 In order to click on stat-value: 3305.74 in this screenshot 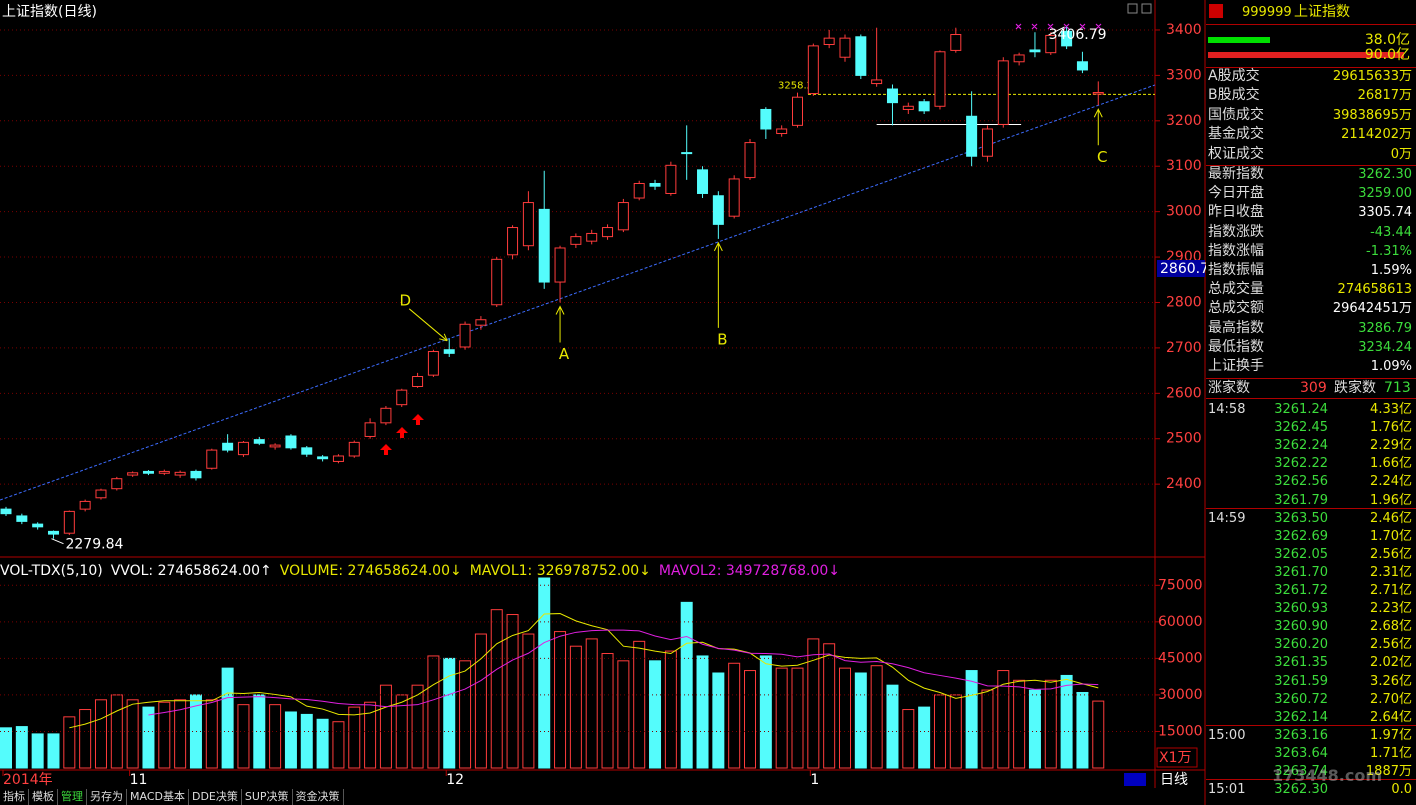, I will do `click(1385, 213)`.